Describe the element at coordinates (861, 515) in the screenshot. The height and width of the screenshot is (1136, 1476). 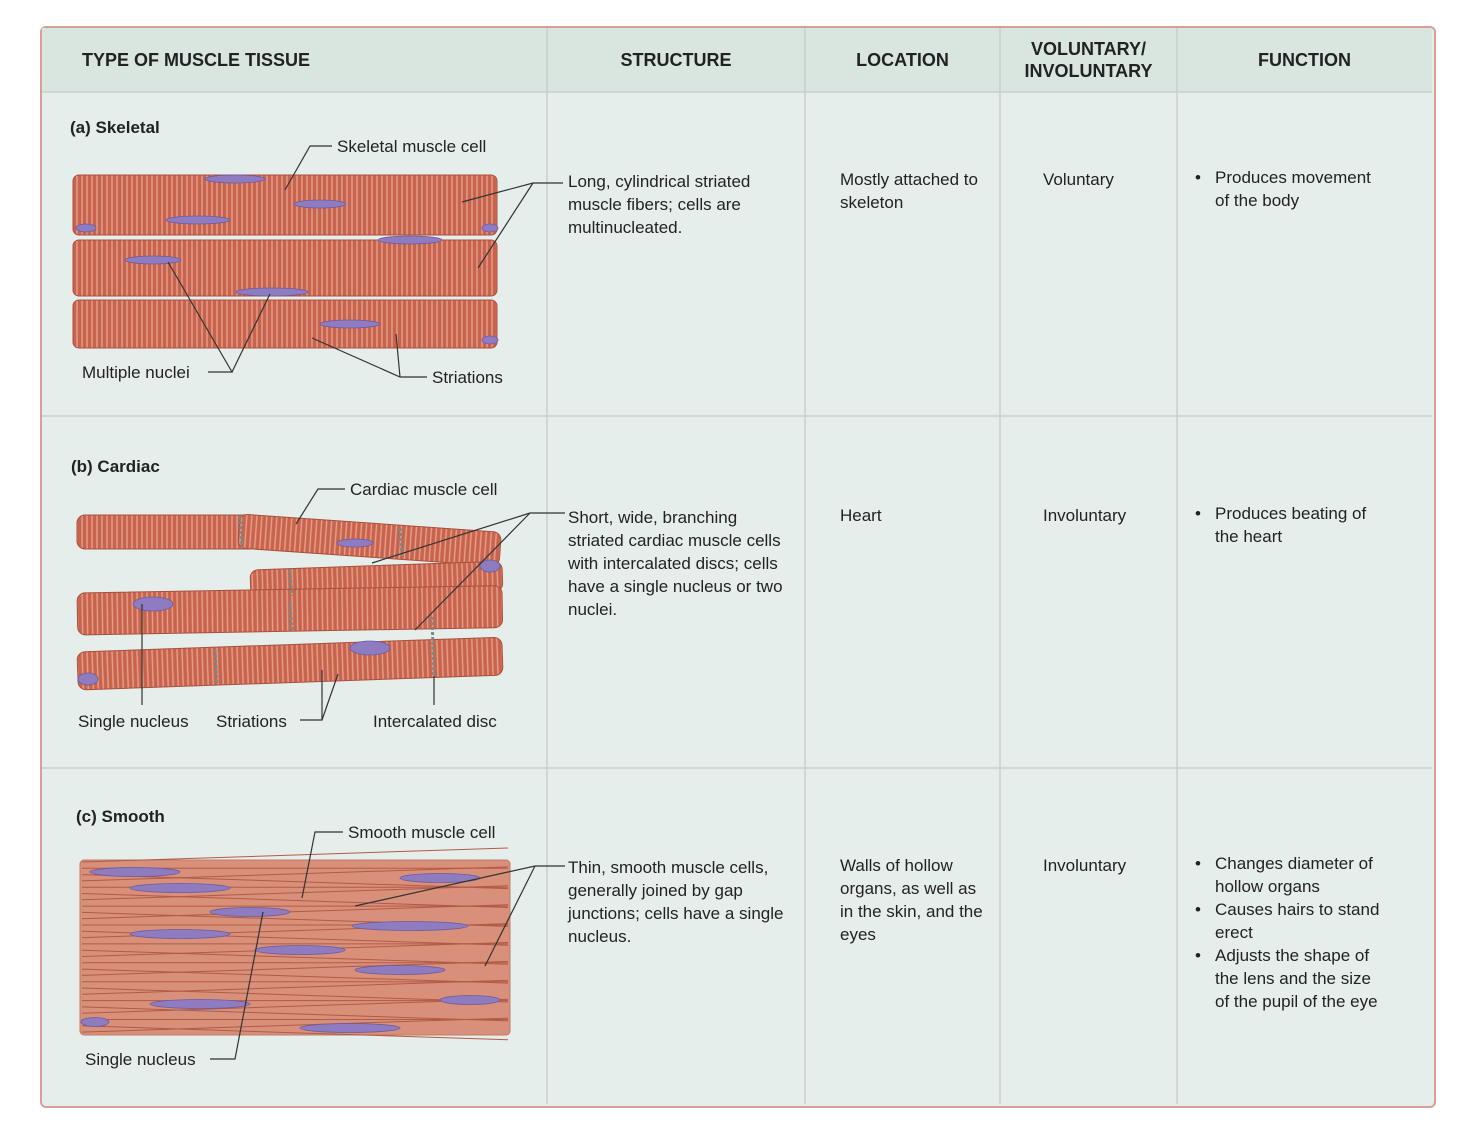
I see `location: Heart` at that location.